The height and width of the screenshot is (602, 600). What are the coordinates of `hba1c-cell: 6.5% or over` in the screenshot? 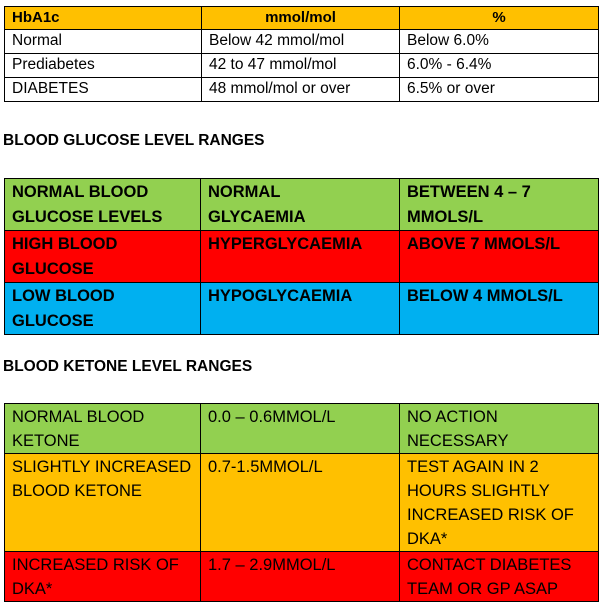 It's located at (499, 89).